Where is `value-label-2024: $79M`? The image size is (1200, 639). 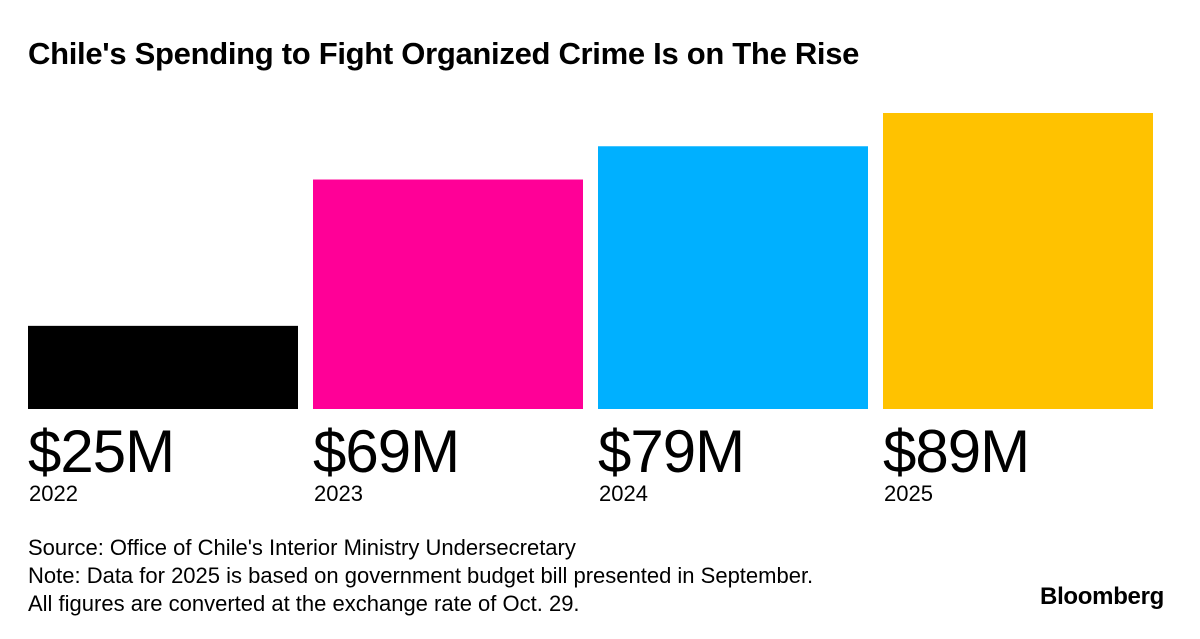 value-label-2024: $79M is located at coordinates (671, 451).